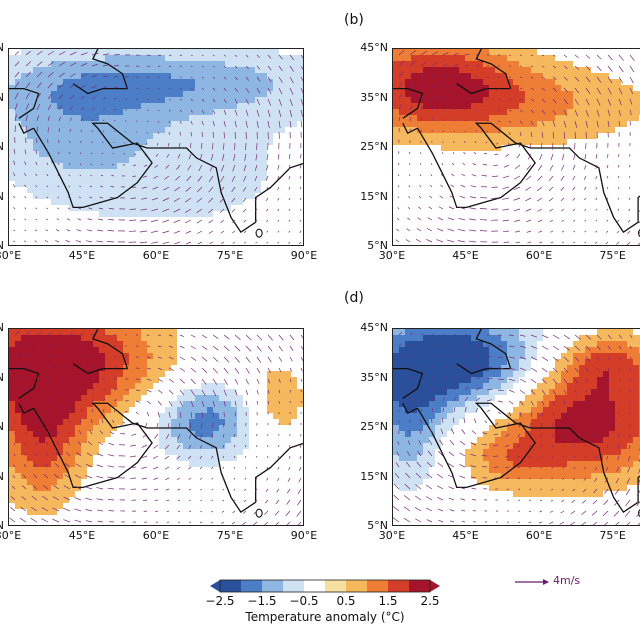 The width and height of the screenshot is (640, 640). I want to click on y-tick-a-4: 5°N, so click(2, 245).